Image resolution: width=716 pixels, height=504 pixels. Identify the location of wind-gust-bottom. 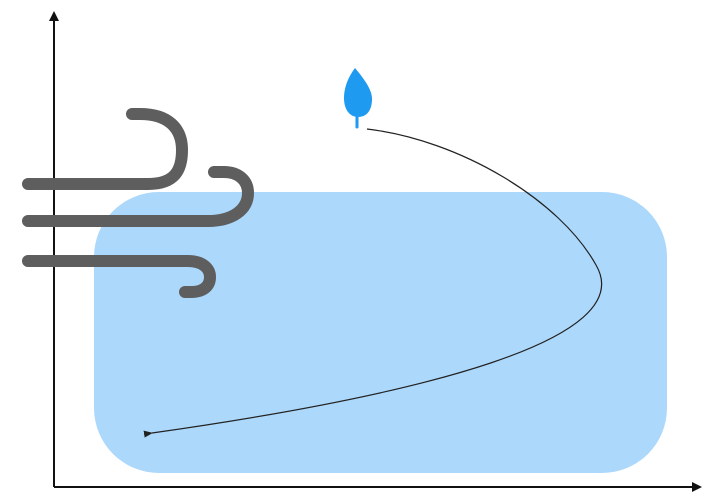
(119, 276).